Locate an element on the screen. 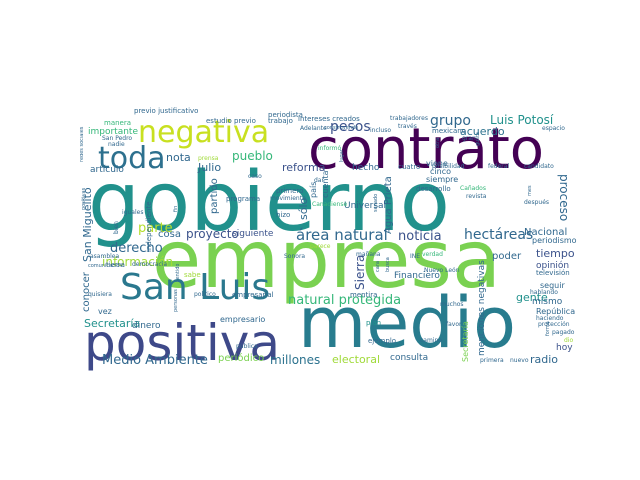 The image size is (640, 480). word-dar: dar is located at coordinates (319, 180).